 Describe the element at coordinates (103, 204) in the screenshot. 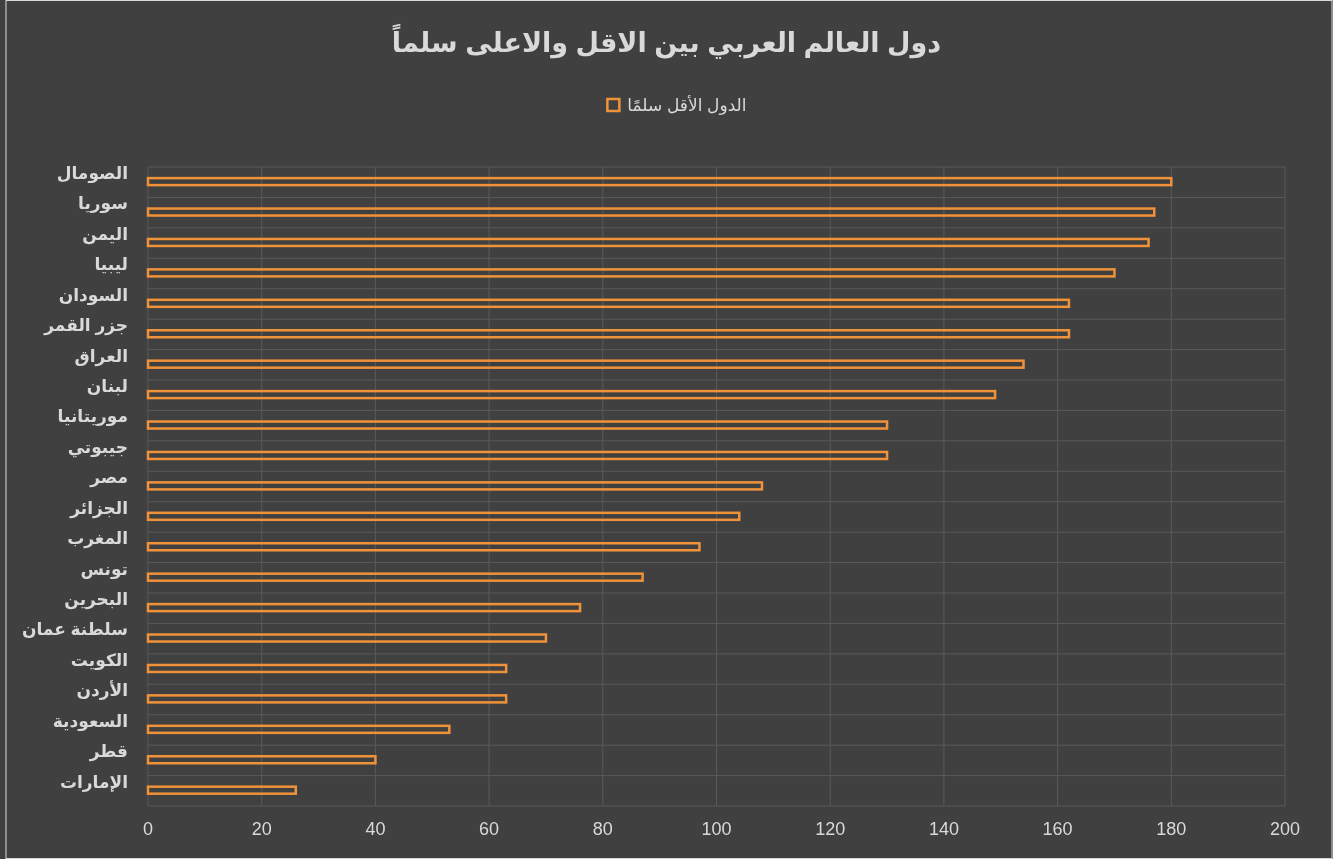

I see `y-tick-label: سوريا` at that location.